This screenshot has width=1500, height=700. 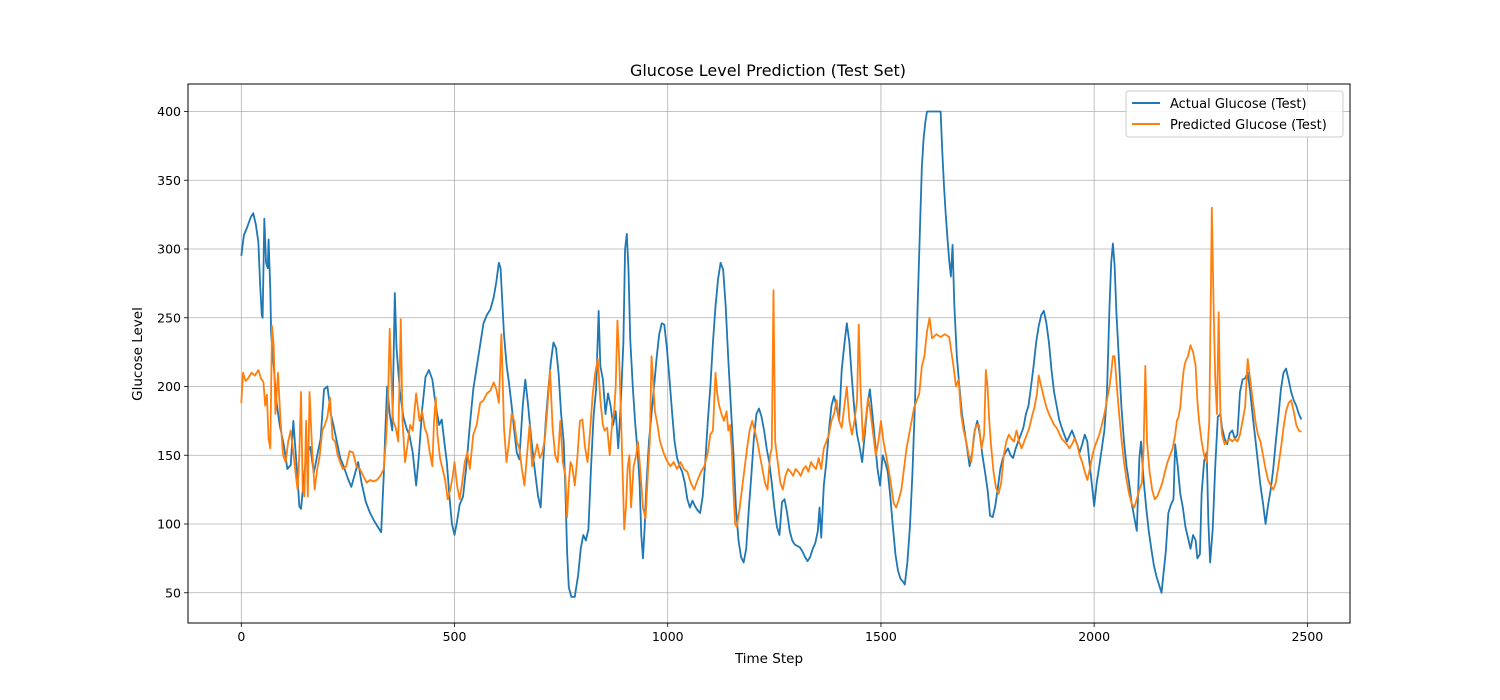 What do you see at coordinates (138, 354) in the screenshot?
I see `y-axis-label: Glucose Level` at bounding box center [138, 354].